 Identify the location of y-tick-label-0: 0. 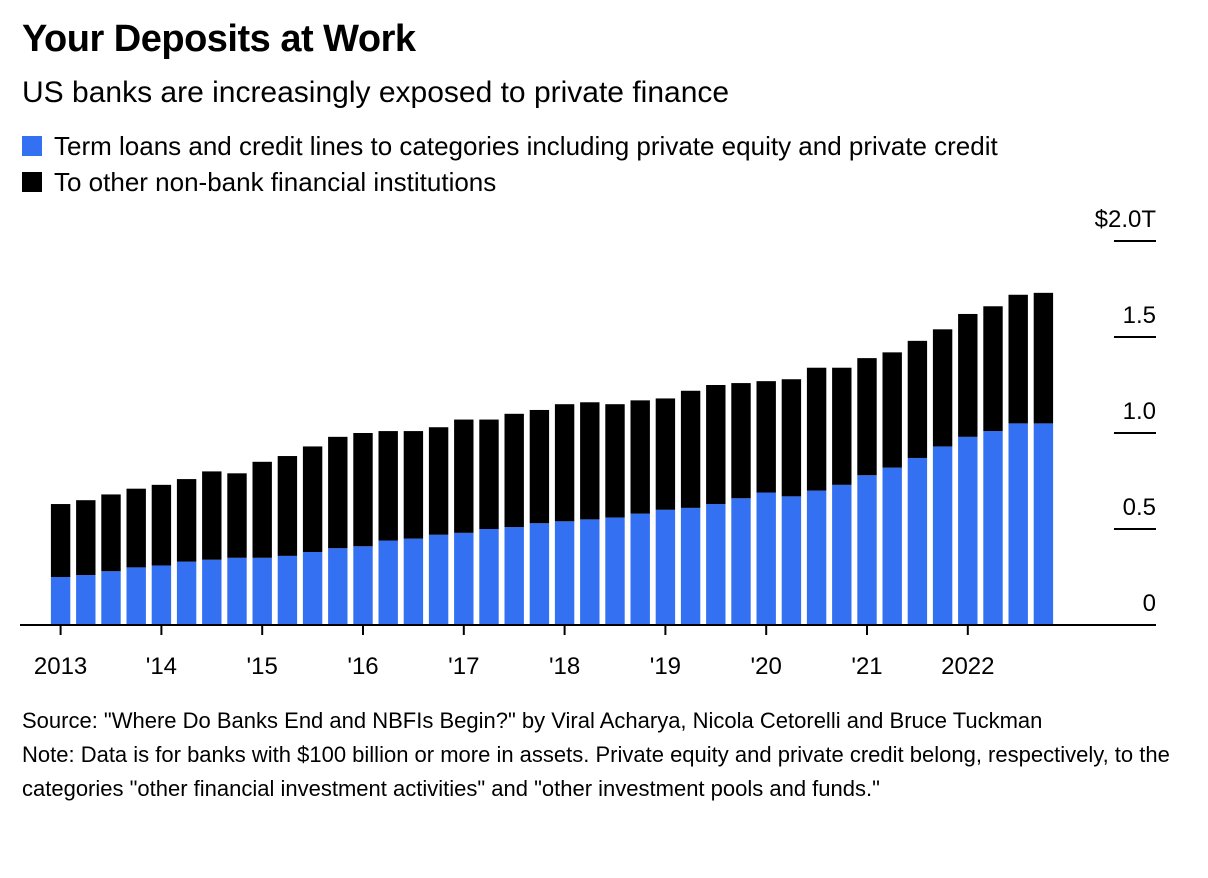
(1149, 603).